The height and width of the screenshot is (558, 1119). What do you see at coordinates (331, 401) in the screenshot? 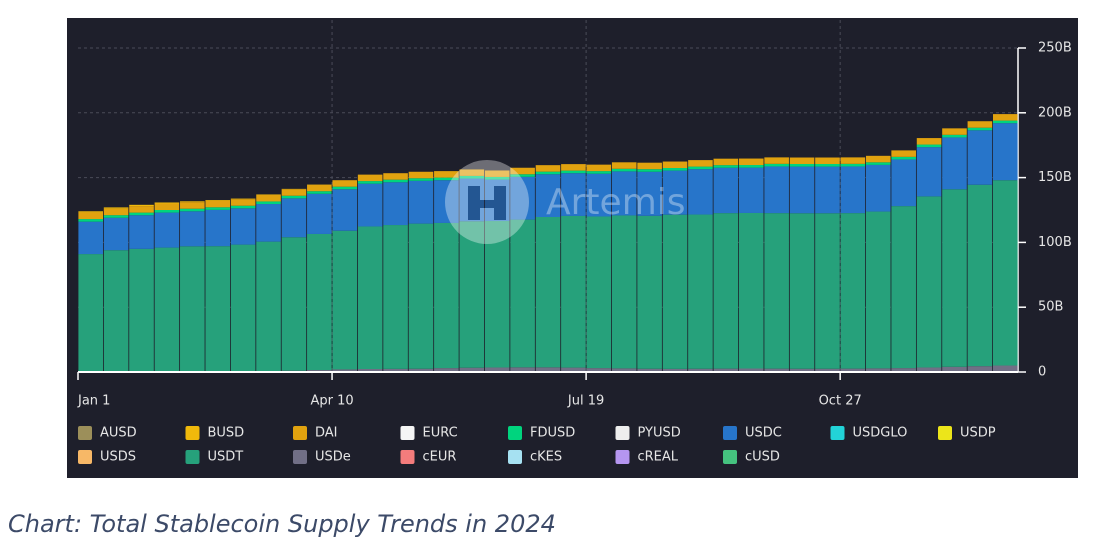
I see `x-tick-label: Apr 10` at bounding box center [331, 401].